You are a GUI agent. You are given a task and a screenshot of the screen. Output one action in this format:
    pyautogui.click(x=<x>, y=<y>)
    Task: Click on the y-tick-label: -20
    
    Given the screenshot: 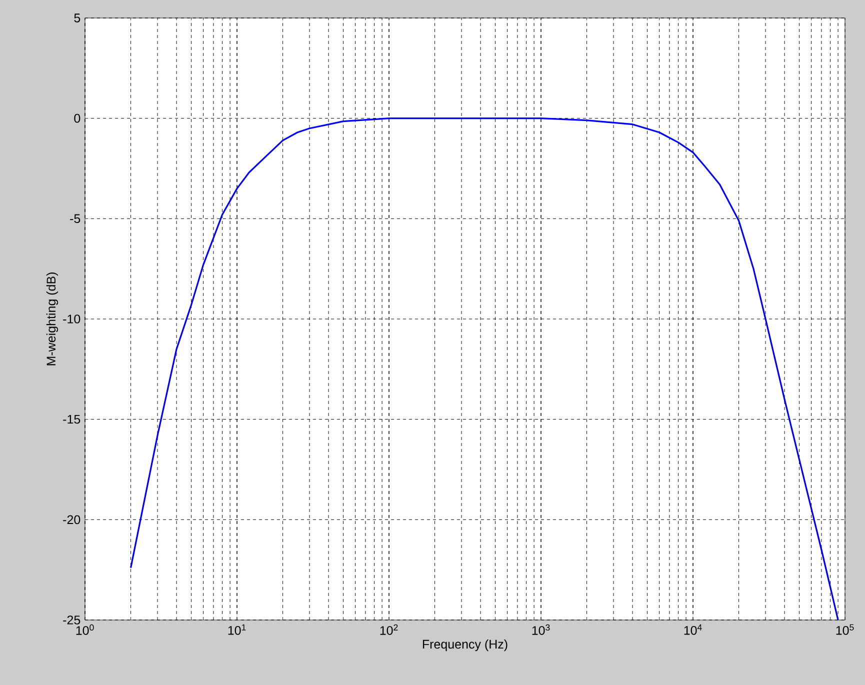 What is the action you would take?
    pyautogui.click(x=71, y=519)
    